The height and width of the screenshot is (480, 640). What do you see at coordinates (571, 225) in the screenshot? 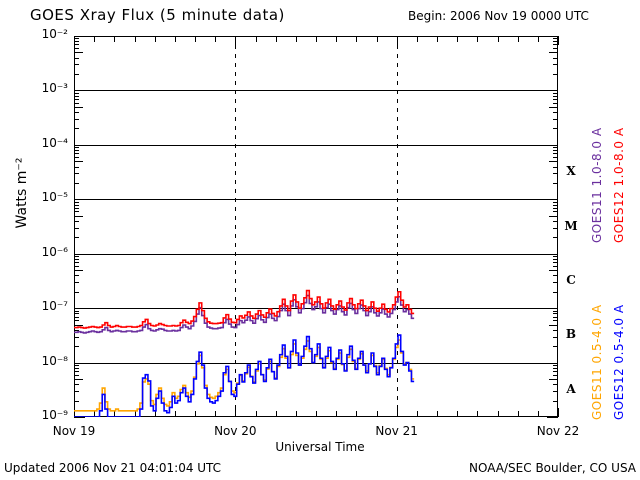
I see `flare-class-m: M` at bounding box center [571, 225].